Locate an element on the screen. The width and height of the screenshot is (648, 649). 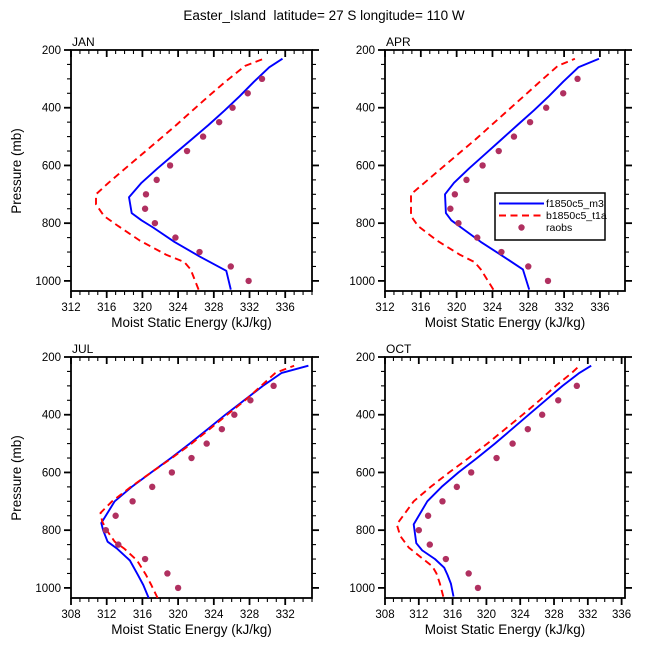
x-axis-title-apr: Moist Static Energy (kJ/kg) is located at coordinates (505, 322).